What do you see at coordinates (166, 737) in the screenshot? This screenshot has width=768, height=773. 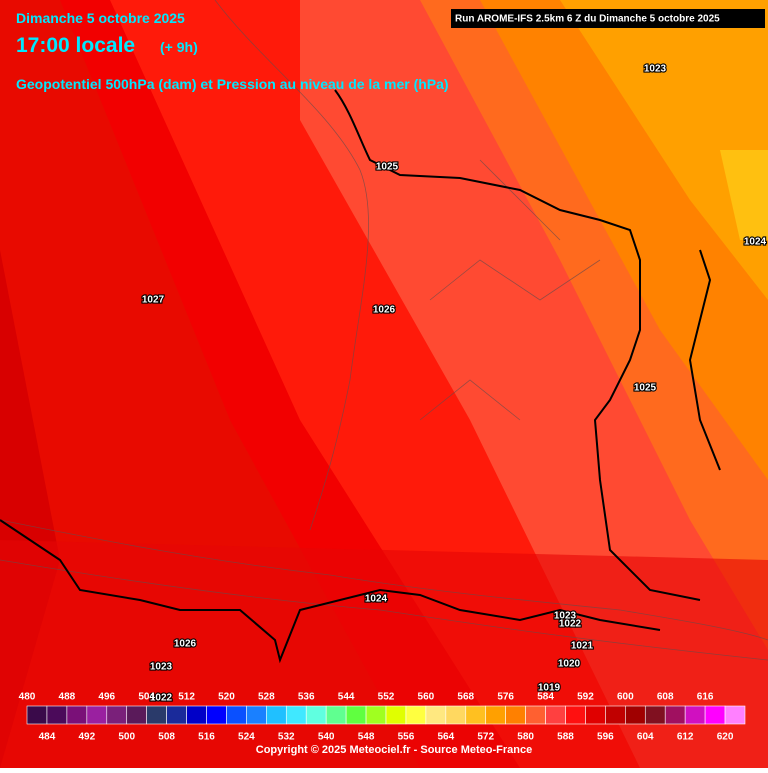 I see `scale-label: 508` at bounding box center [166, 737].